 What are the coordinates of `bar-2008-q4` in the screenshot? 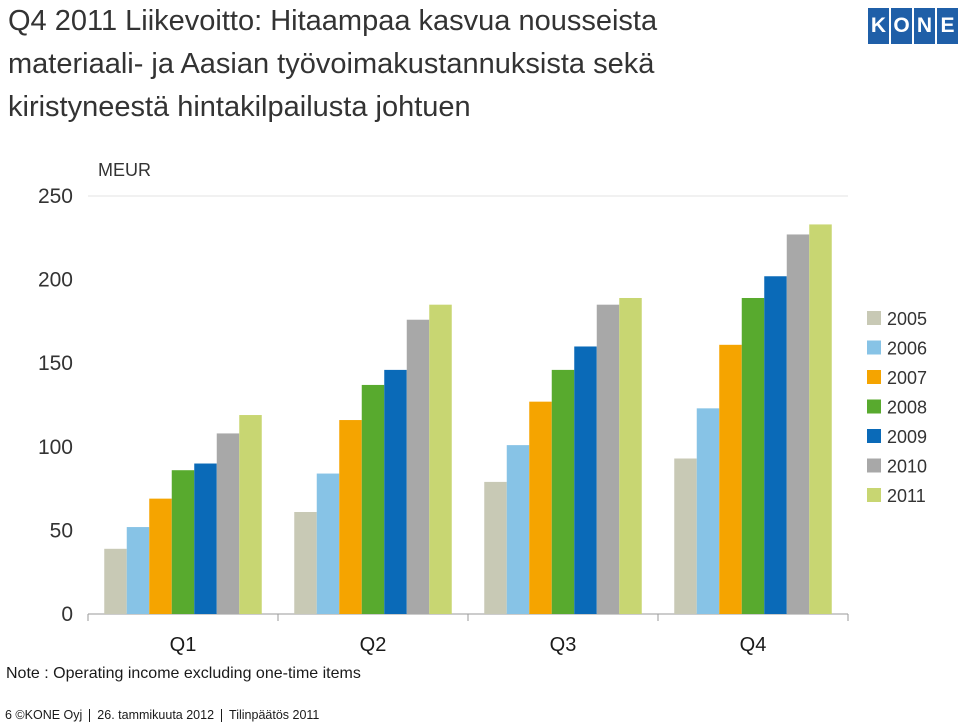 It's located at (753, 455).